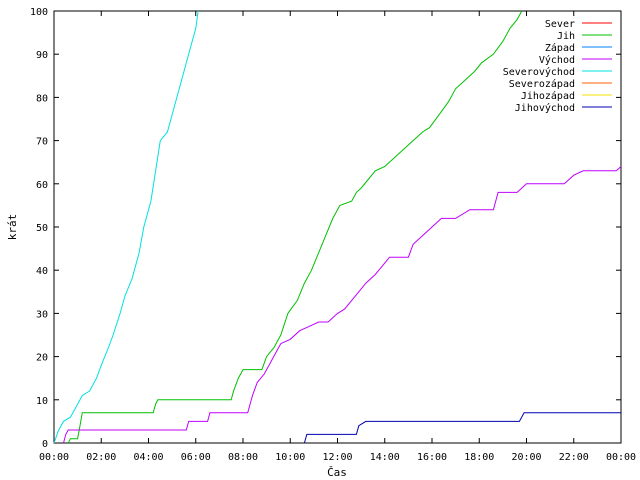 The image size is (640, 480). Describe the element at coordinates (462, 428) in the screenshot. I see `series-line` at that location.